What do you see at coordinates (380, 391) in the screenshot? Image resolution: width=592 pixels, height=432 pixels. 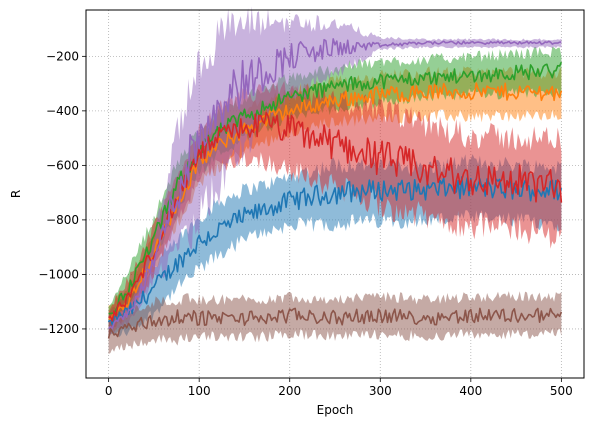 I see `x-tick-label: 300` at bounding box center [380, 391].